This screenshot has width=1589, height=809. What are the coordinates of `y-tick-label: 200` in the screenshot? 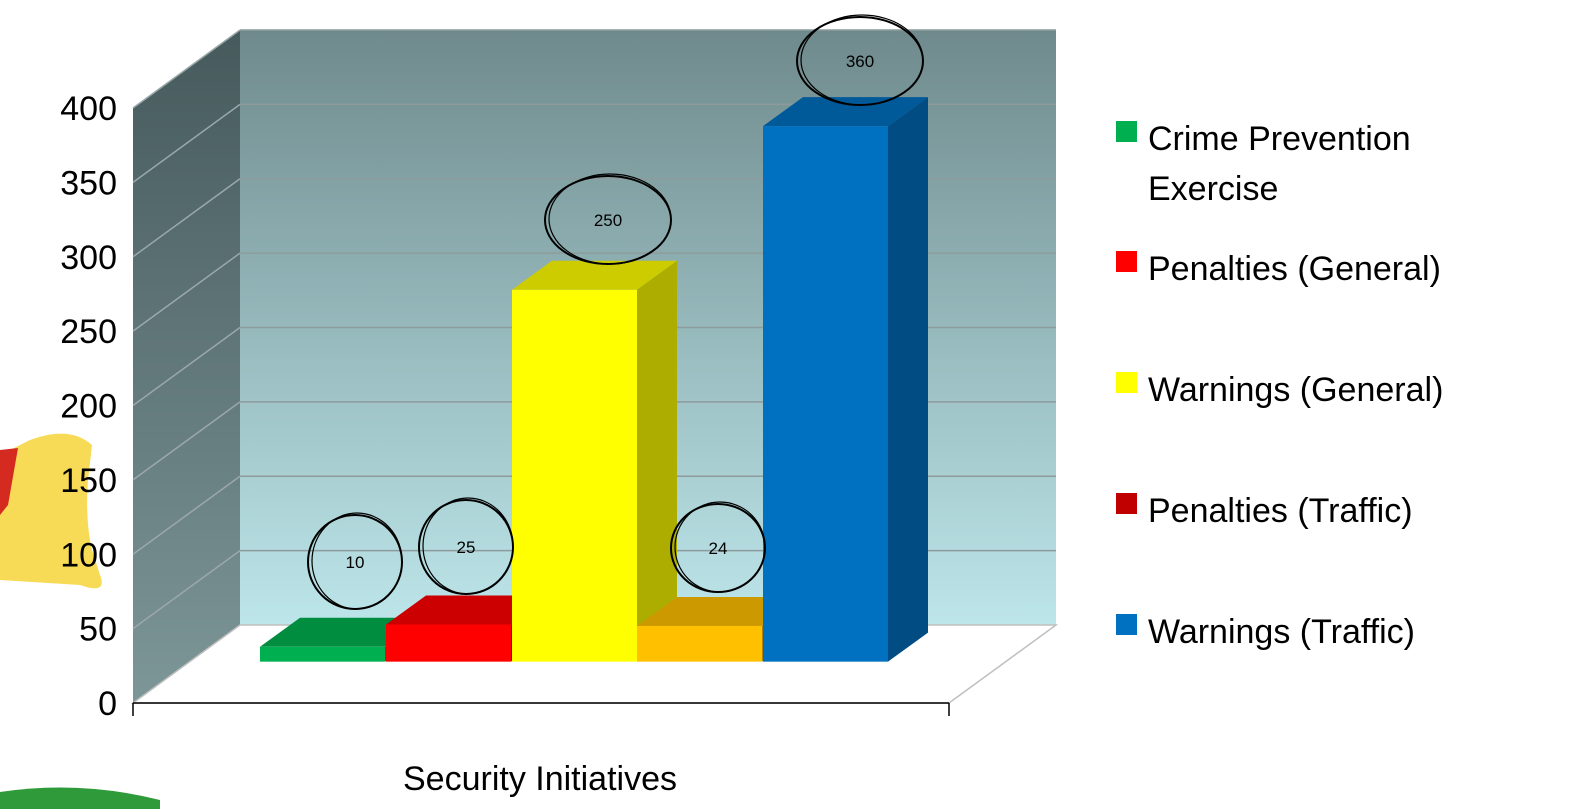 It's located at (88, 407).